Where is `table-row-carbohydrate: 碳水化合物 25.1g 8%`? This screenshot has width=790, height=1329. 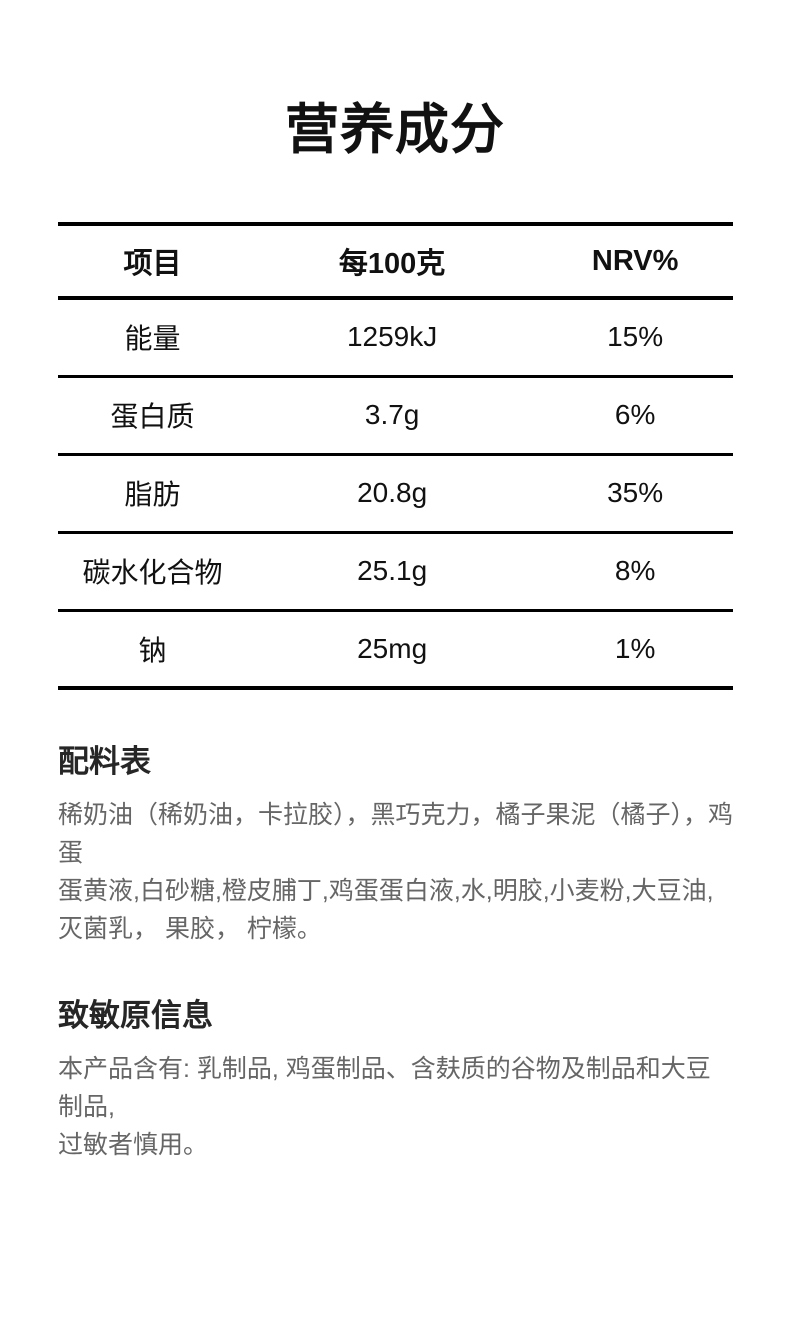 table-row-carbohydrate: 碳水化合物 25.1g 8% is located at coordinates (395, 571).